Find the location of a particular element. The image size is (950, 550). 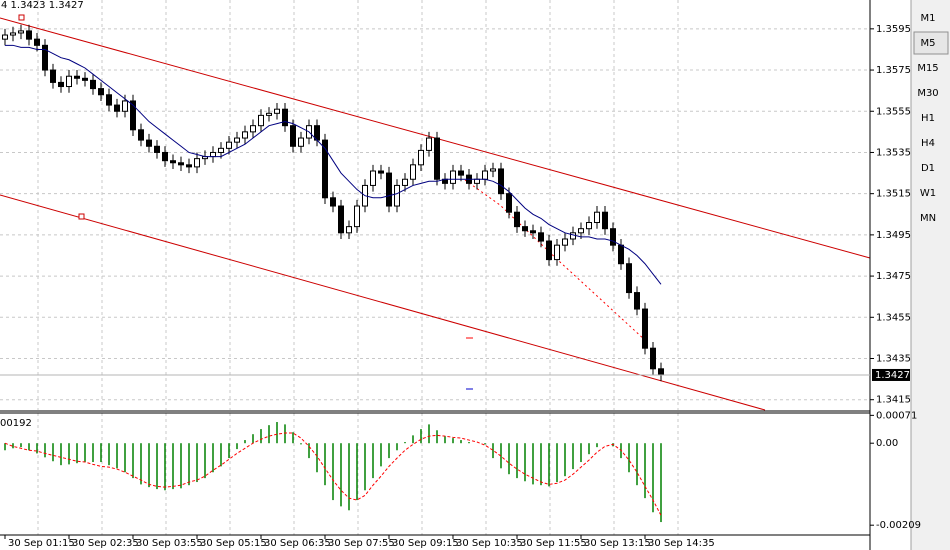

timeframe-button: D1 is located at coordinates (928, 168).